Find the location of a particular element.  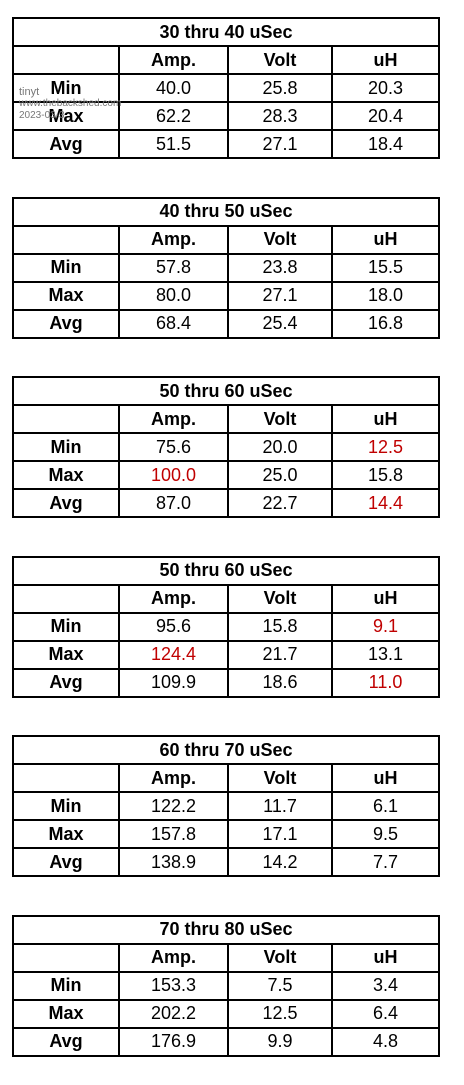

value-cell: 202.2 is located at coordinates (173, 1013).